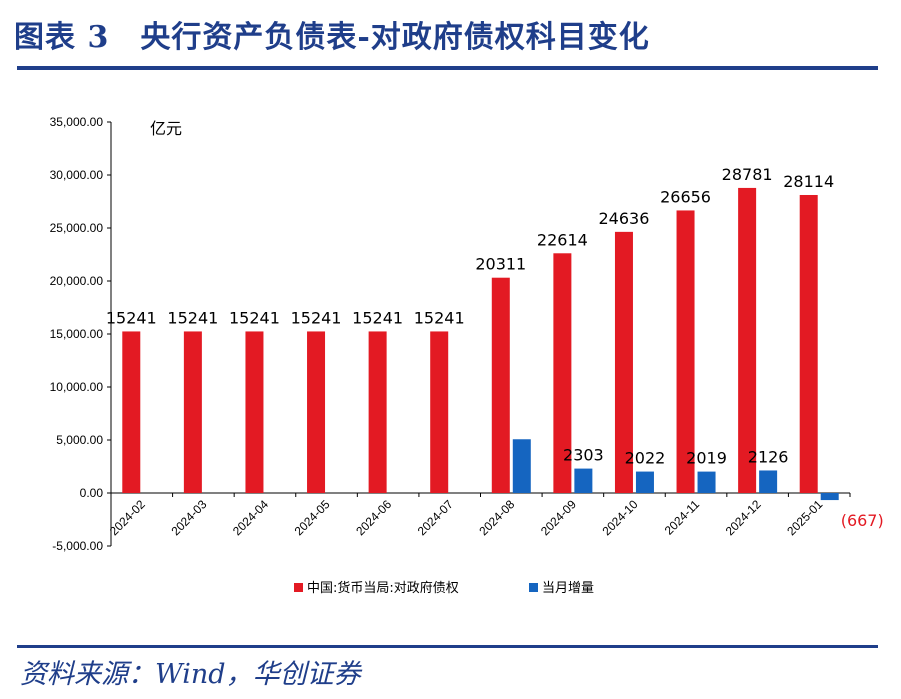 The image size is (901, 699). What do you see at coordinates (562, 239) in the screenshot?
I see `data-label-gov-claims: 22614` at bounding box center [562, 239].